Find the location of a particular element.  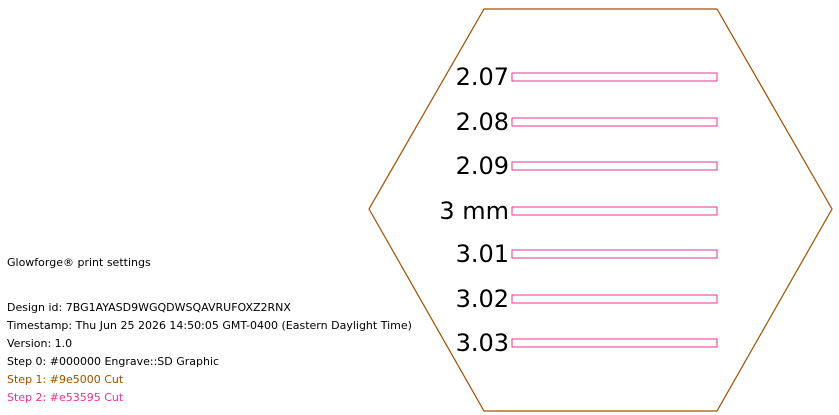

label: 3.02 is located at coordinates (482, 299).